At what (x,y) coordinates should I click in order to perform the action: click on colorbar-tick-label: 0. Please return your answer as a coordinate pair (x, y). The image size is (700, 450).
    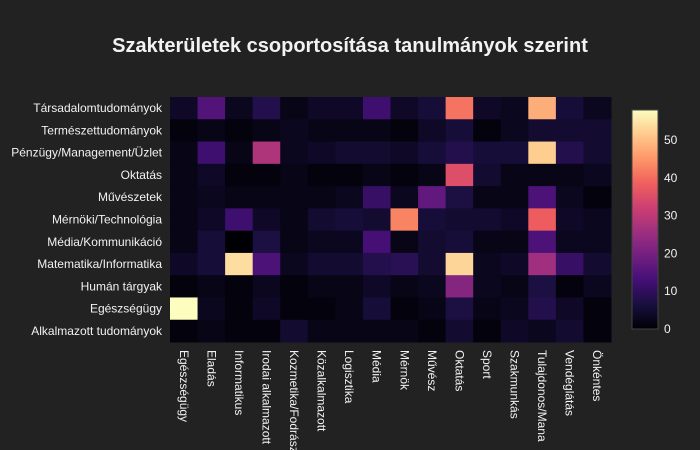
    Looking at the image, I should click on (667, 329).